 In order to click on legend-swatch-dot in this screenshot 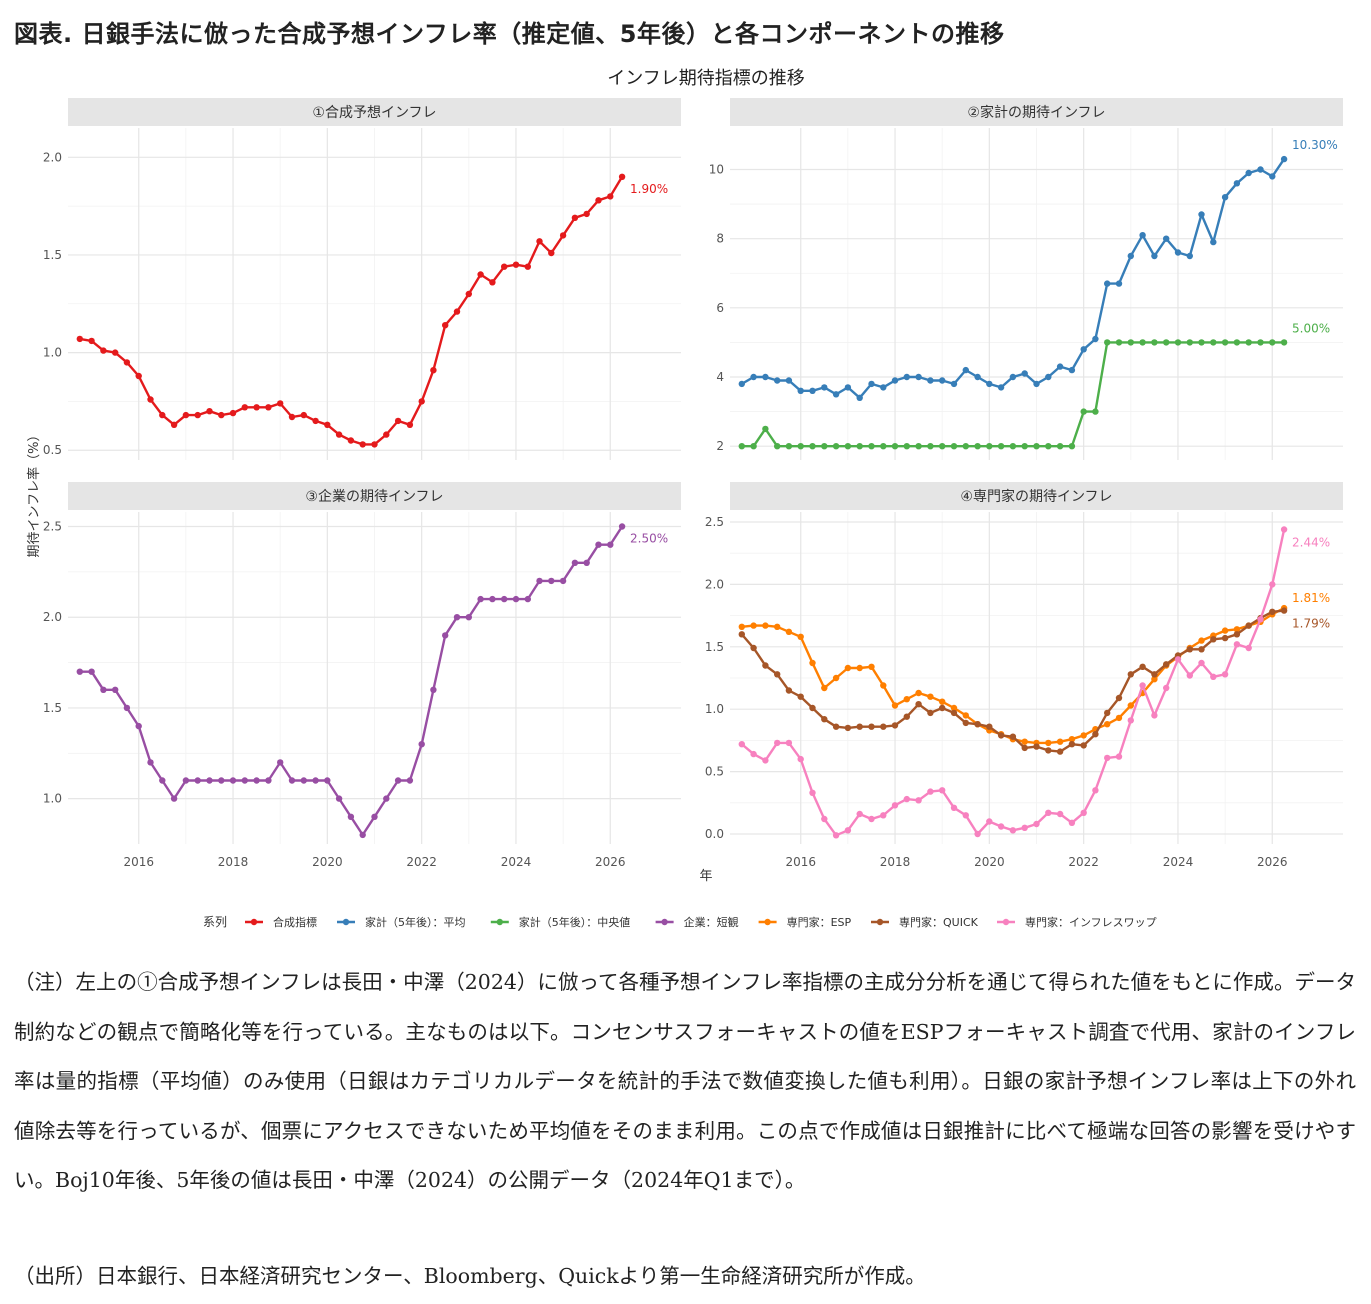, I will do `click(346, 922)`.